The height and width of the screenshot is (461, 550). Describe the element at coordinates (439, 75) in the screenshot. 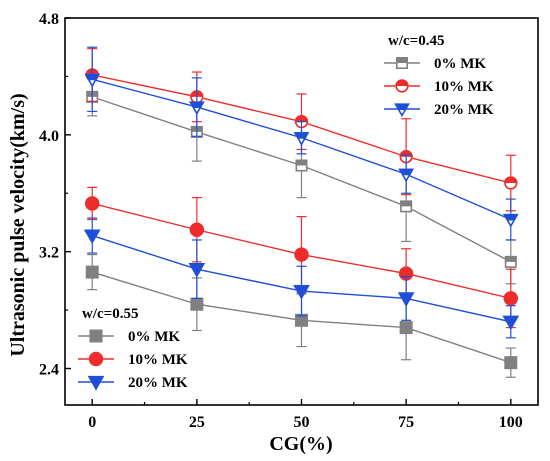

I see `legend-wc045: w/c=0.45 0% MK 10% MK 20% MK` at that location.